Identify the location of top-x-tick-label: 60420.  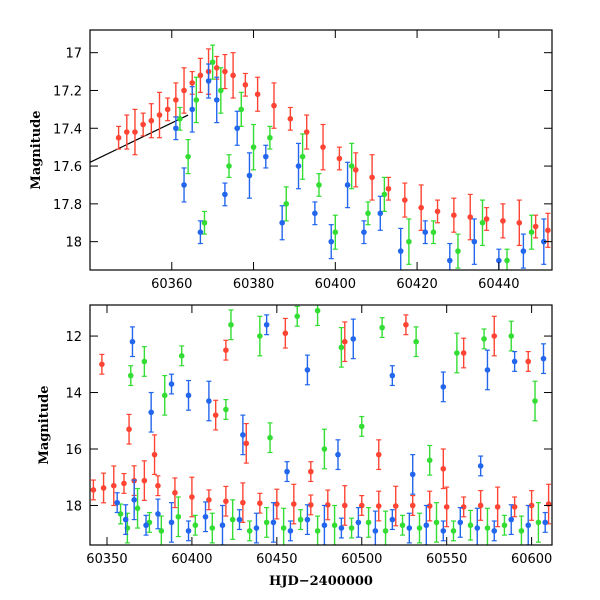
(416, 284).